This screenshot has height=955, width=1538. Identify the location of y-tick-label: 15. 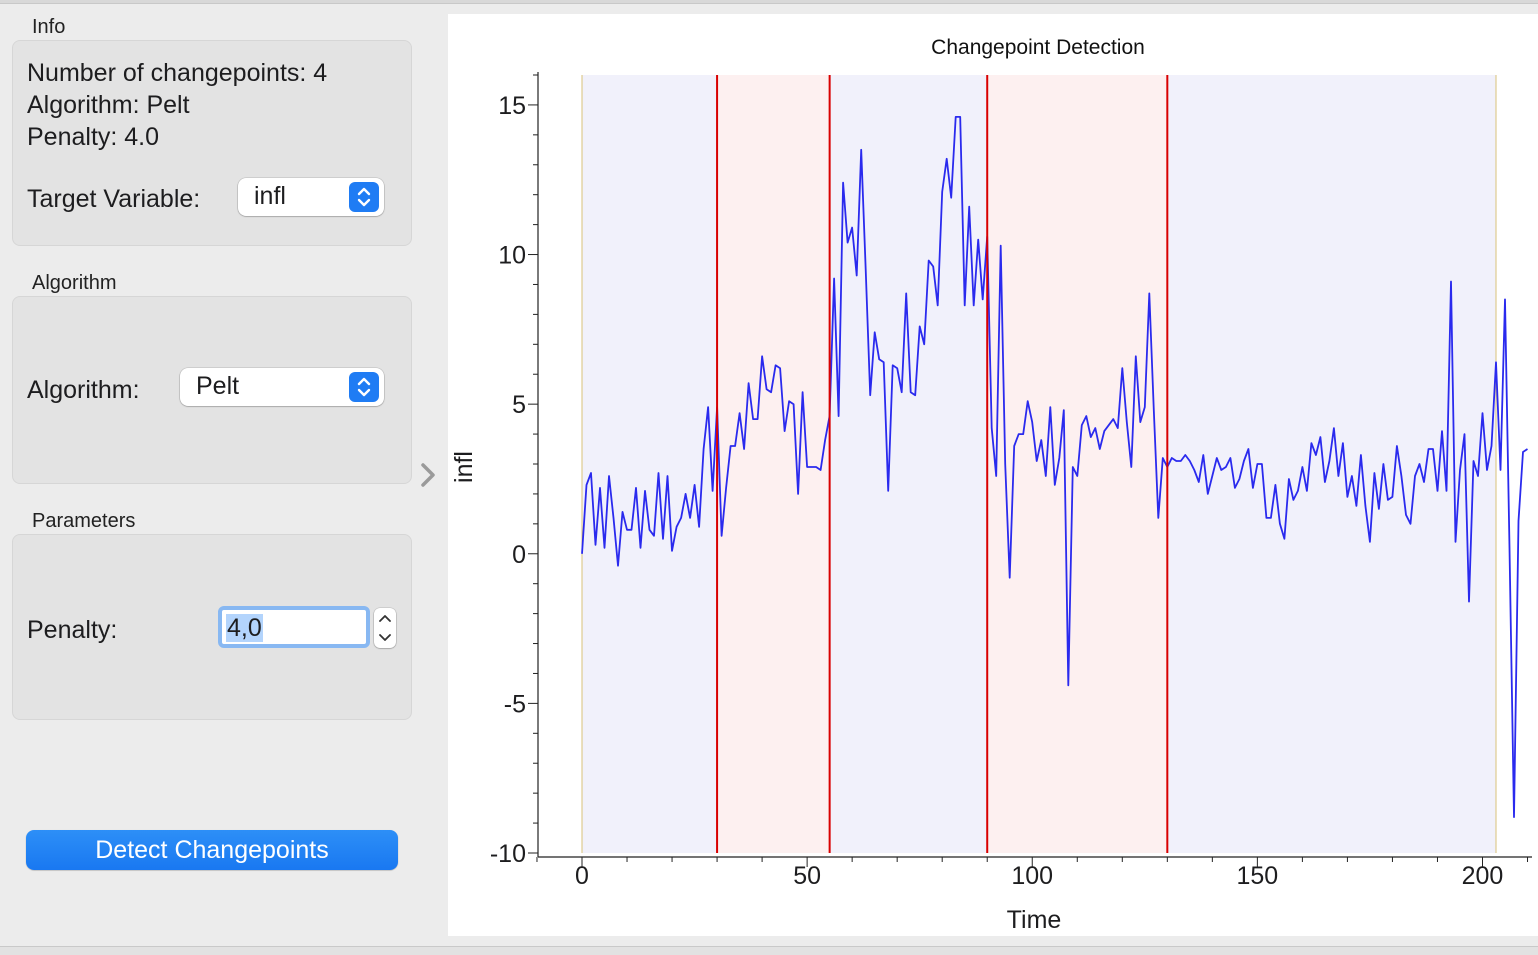
(512, 106).